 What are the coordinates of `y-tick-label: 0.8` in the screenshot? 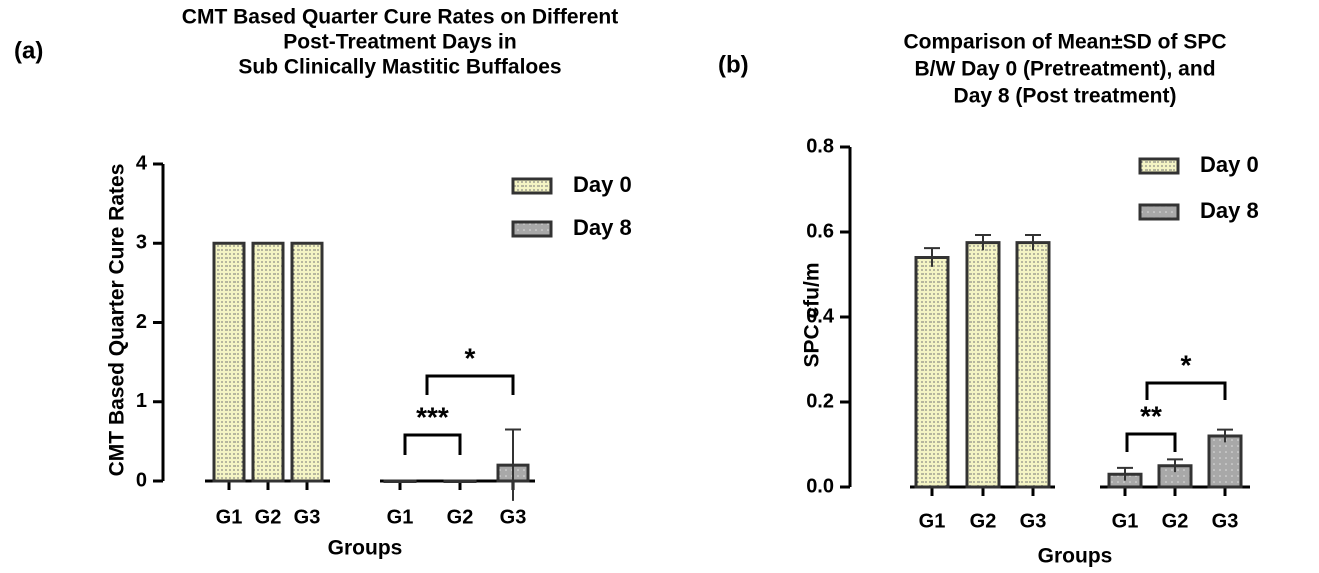 It's located at (820, 146).